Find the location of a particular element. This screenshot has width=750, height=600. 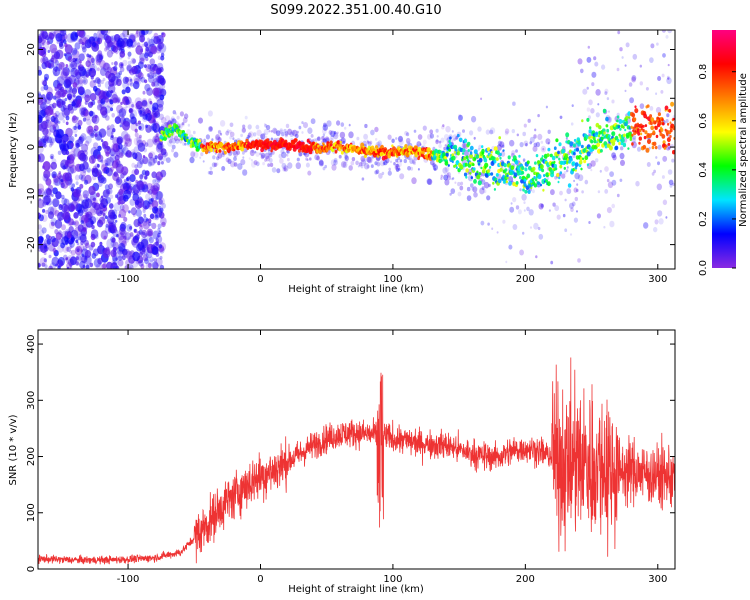

x-tick-label: 300 is located at coordinates (657, 279).